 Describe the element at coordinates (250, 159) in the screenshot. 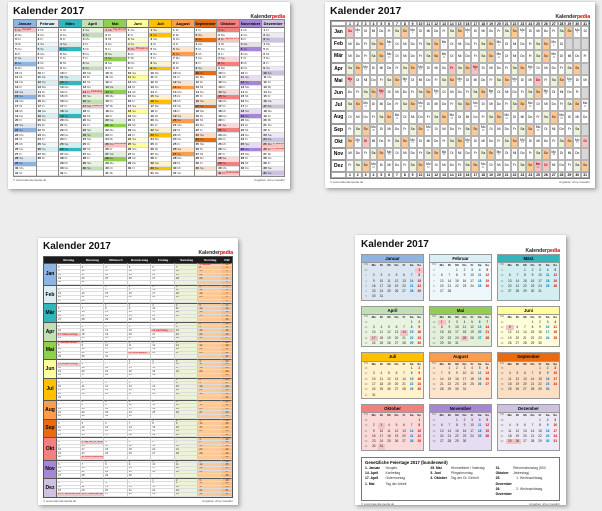

I see `day-cell: 28 Di` at that location.